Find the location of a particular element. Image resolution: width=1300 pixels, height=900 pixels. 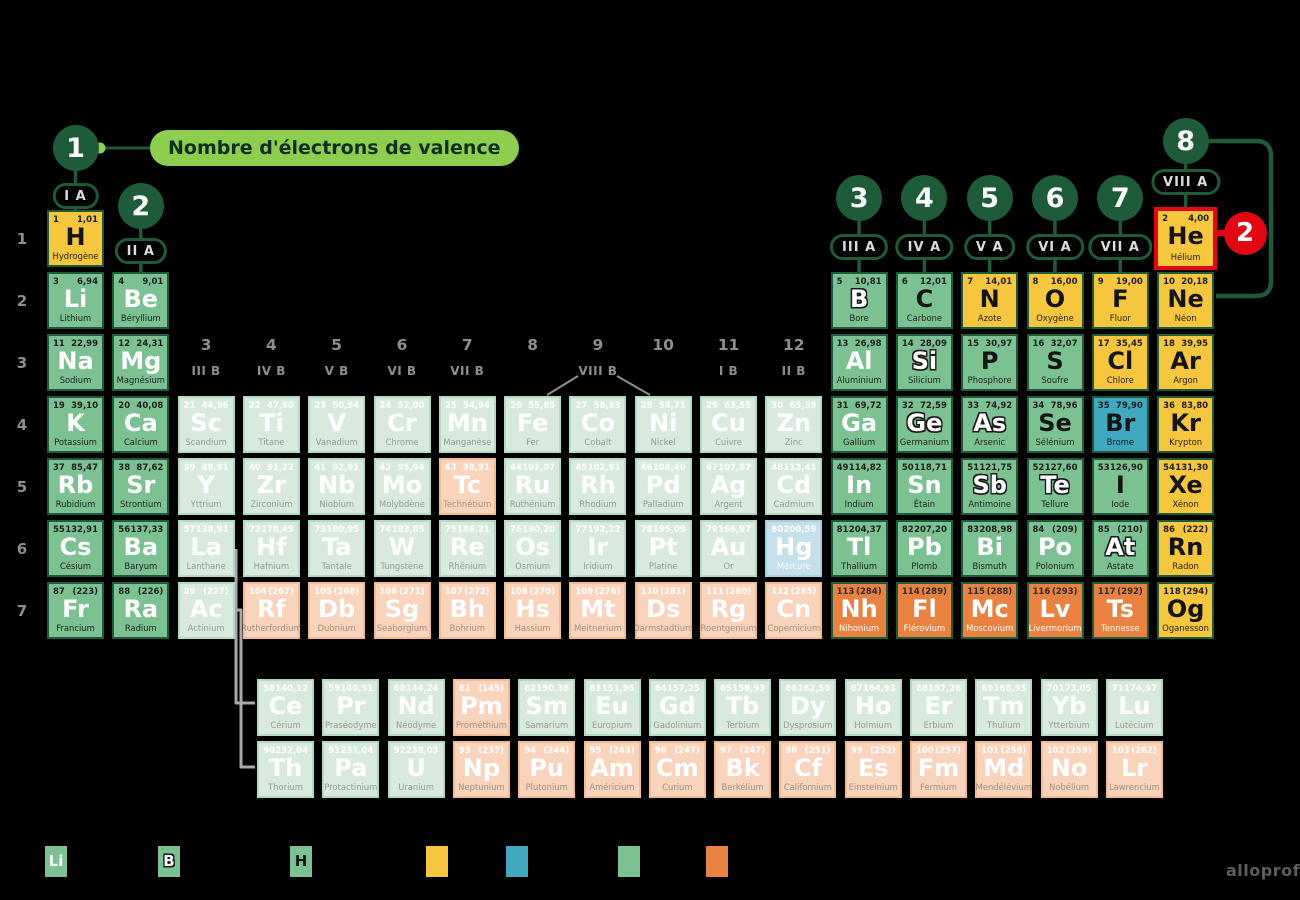

element-name: Cadmium is located at coordinates (793, 504).